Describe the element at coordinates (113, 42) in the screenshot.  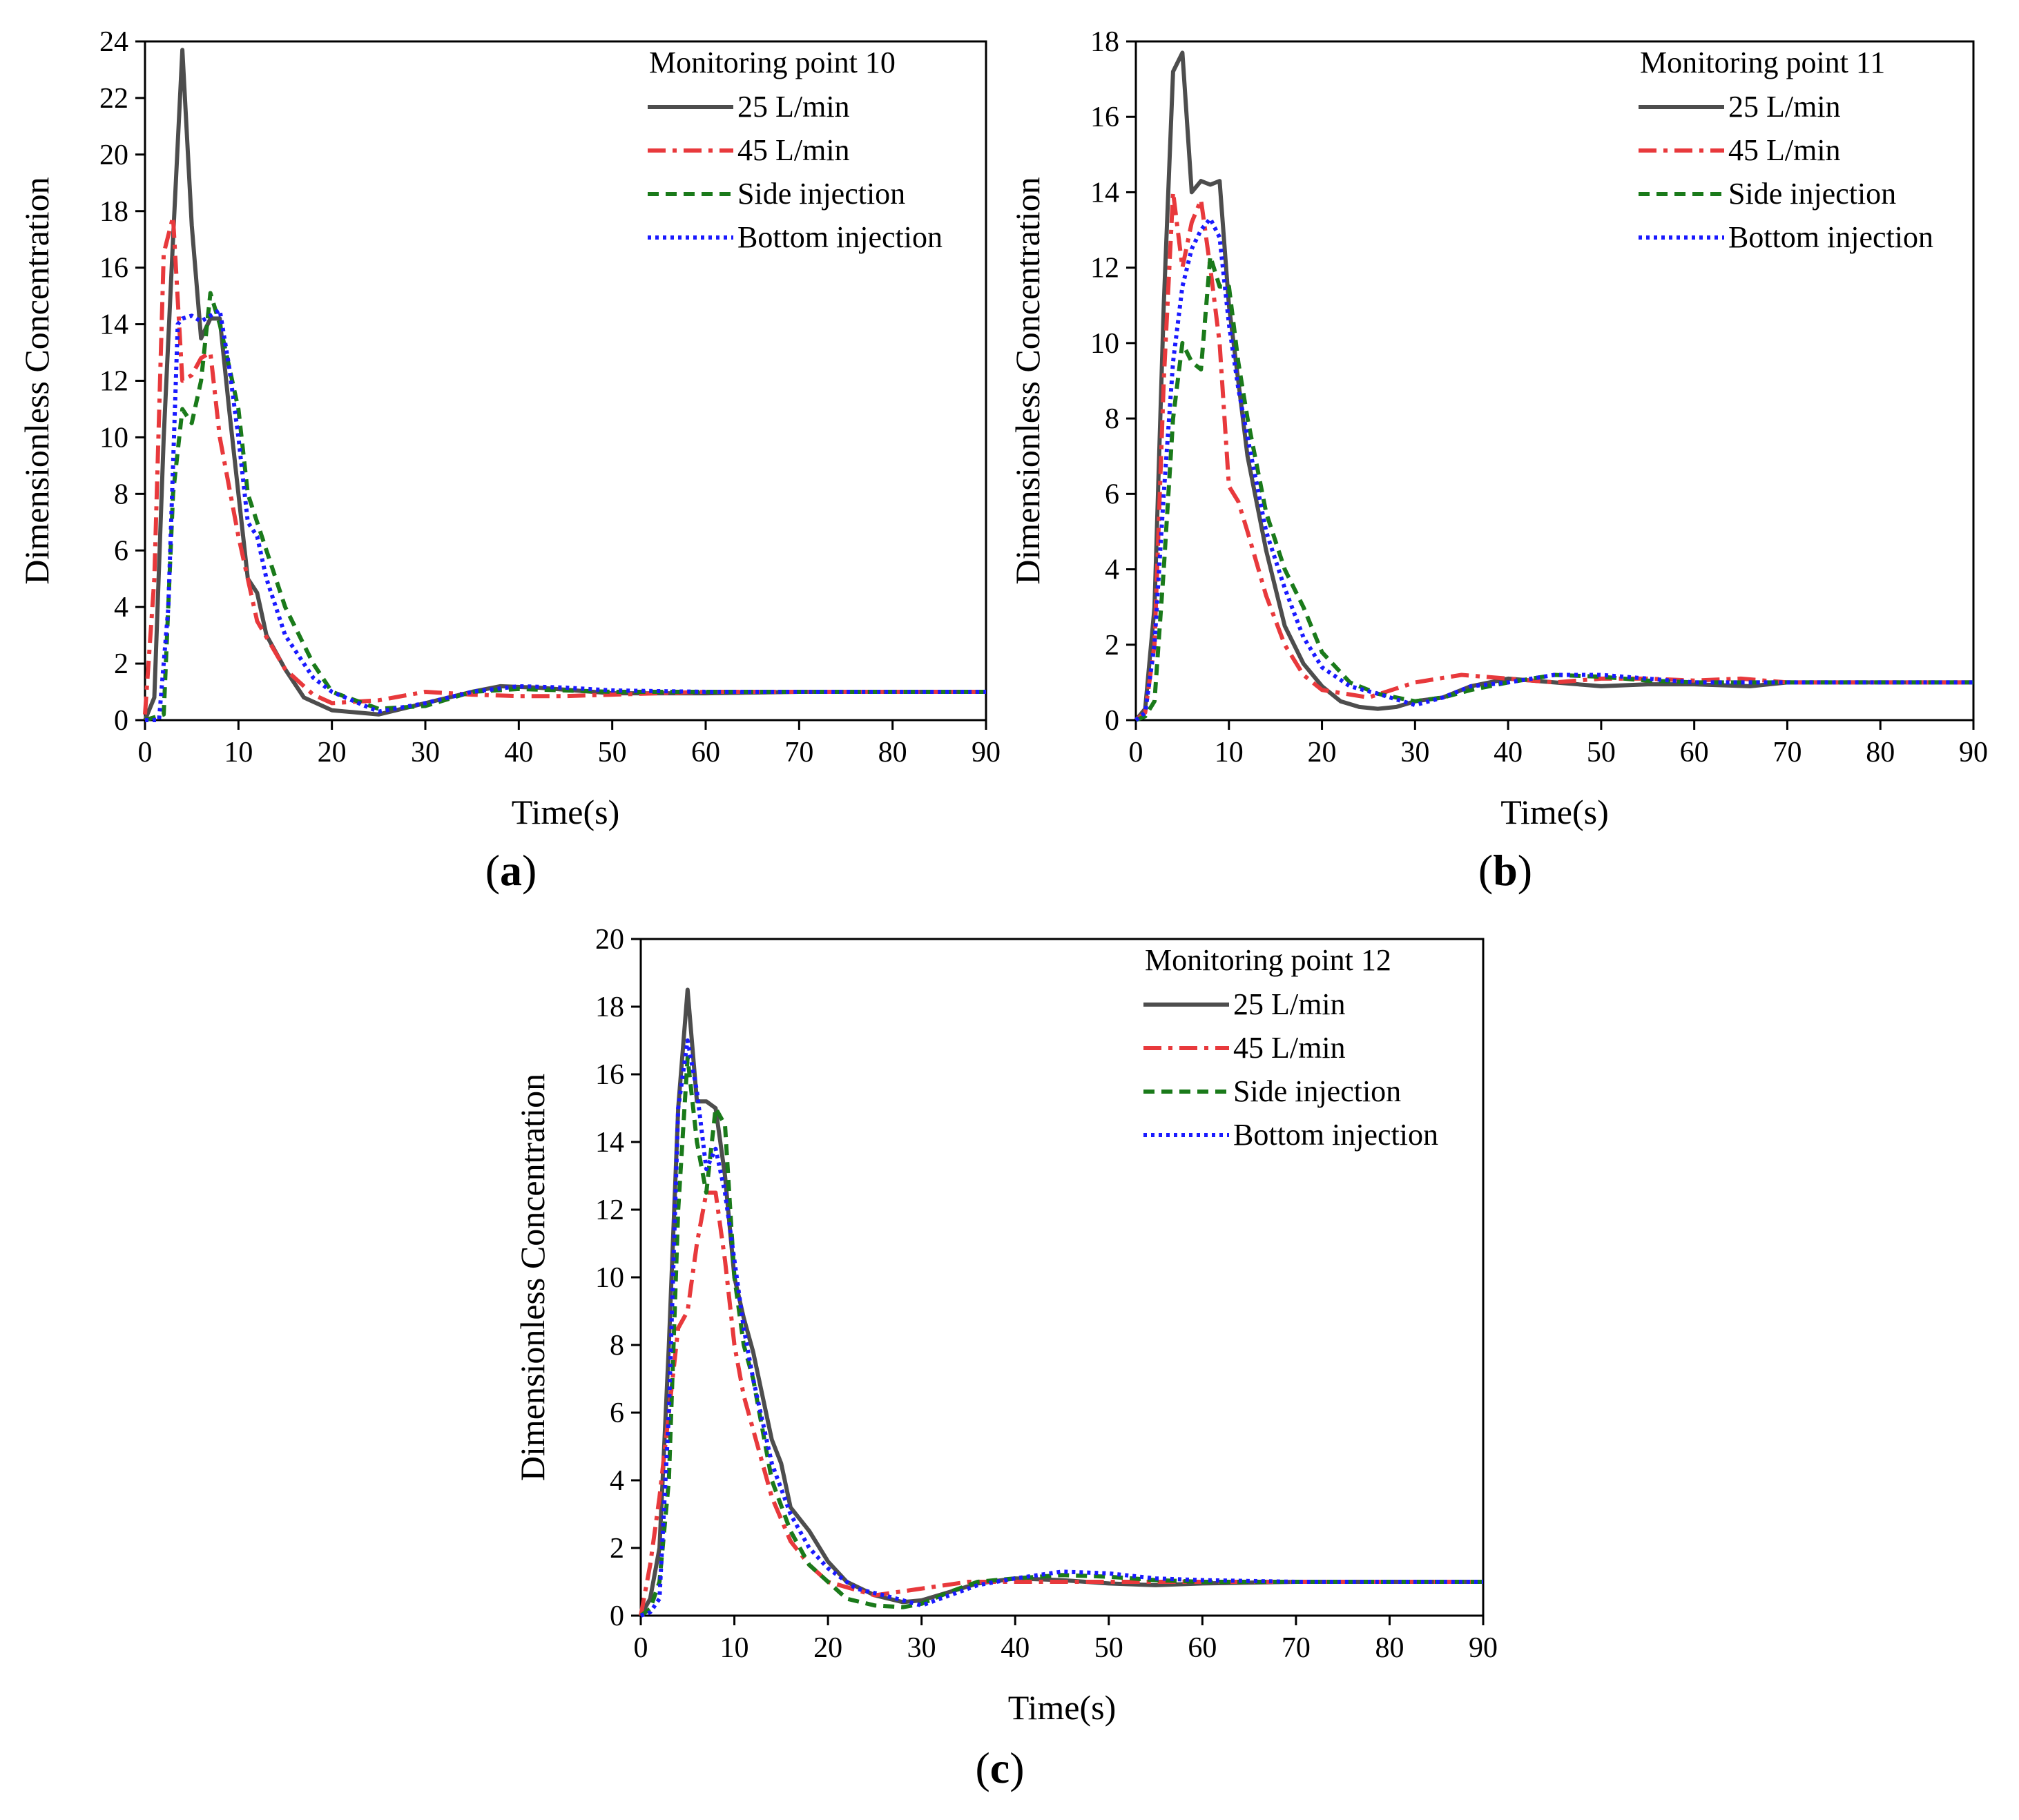
I see `y-tick-label: 24` at that location.